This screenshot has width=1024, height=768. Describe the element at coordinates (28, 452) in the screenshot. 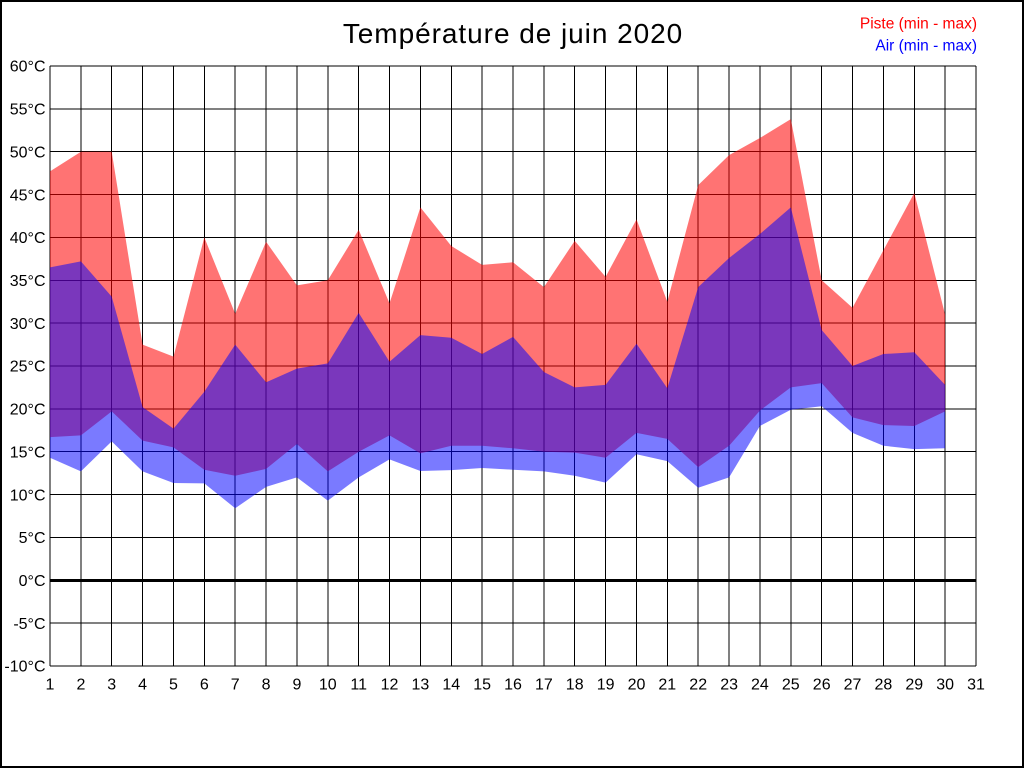

I see `svg-text: 15°C` at that location.